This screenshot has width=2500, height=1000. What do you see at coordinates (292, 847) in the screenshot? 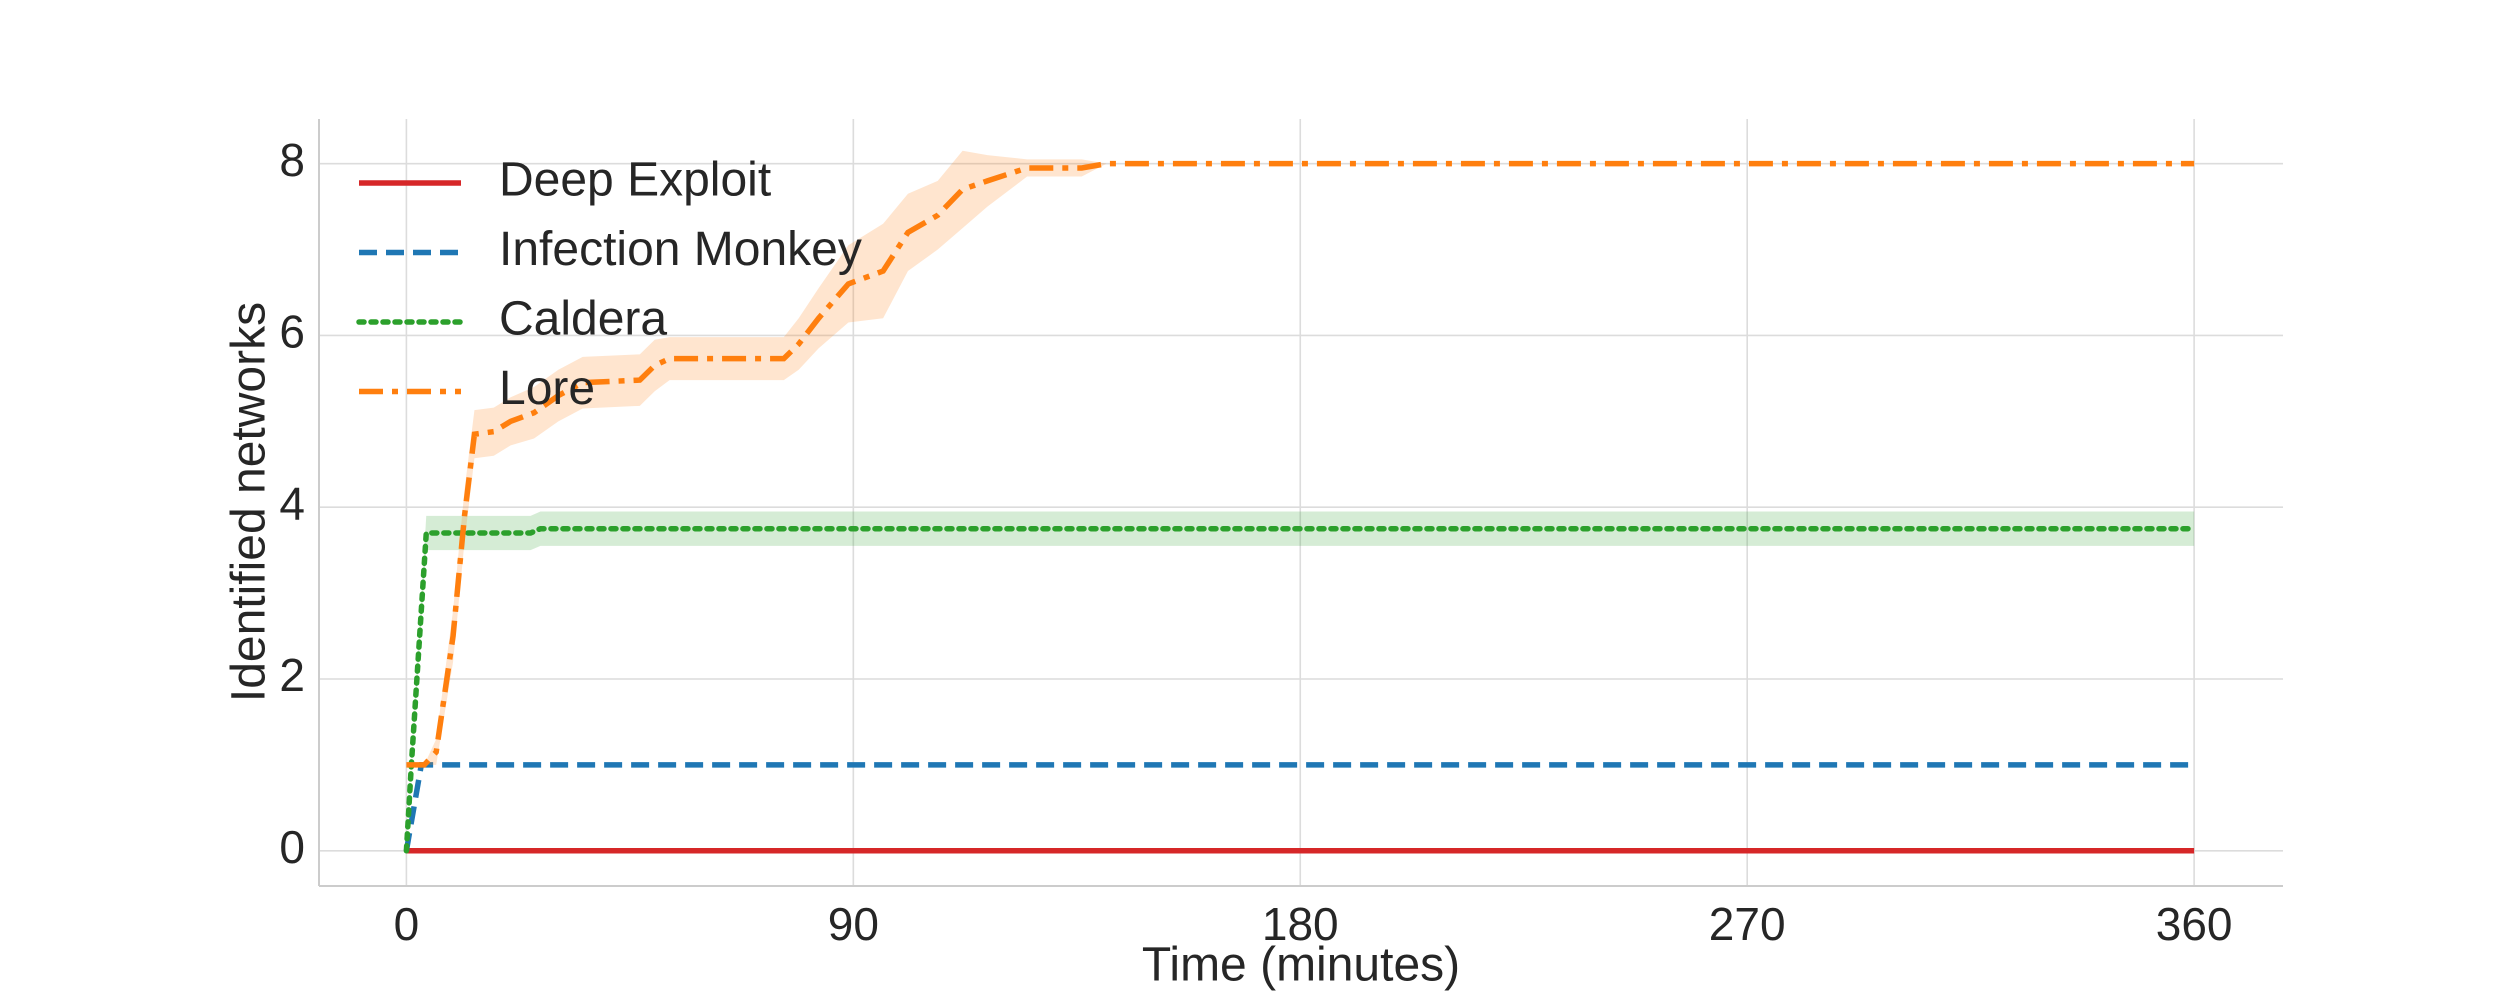
I see `y-tick-label: 0` at bounding box center [292, 847].